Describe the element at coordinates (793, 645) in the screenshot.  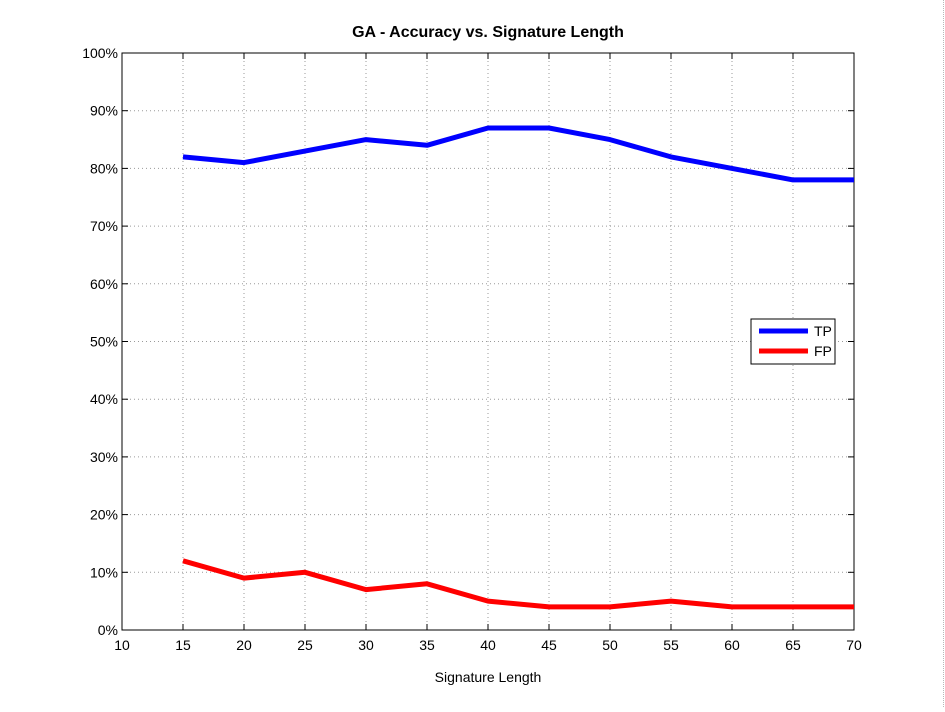
I see `x-tick-label: 65` at that location.